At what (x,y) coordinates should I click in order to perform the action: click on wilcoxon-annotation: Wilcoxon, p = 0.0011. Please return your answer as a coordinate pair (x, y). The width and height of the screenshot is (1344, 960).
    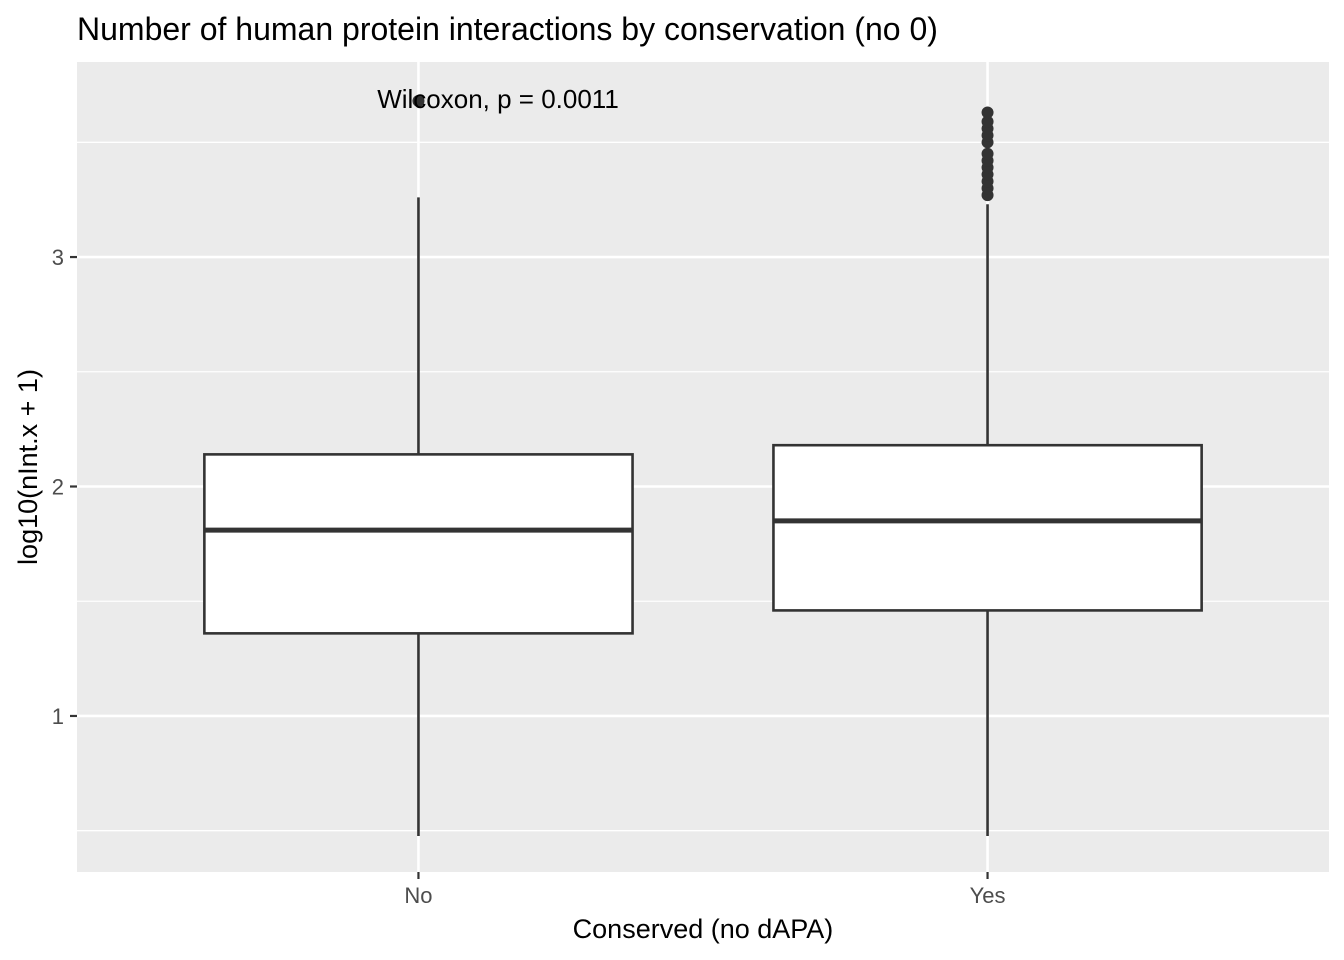
    Looking at the image, I should click on (498, 99).